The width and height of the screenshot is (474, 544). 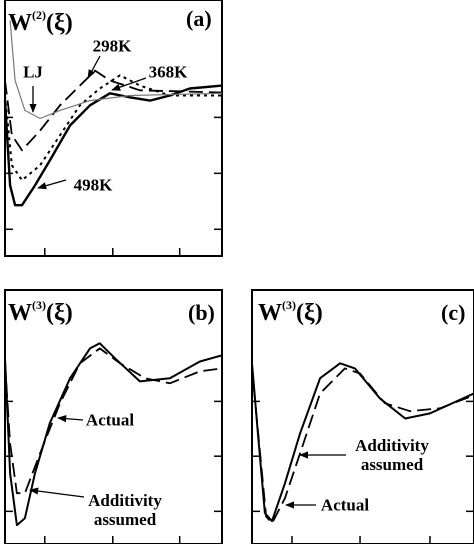 I want to click on series-label: 368K, so click(x=168, y=72).